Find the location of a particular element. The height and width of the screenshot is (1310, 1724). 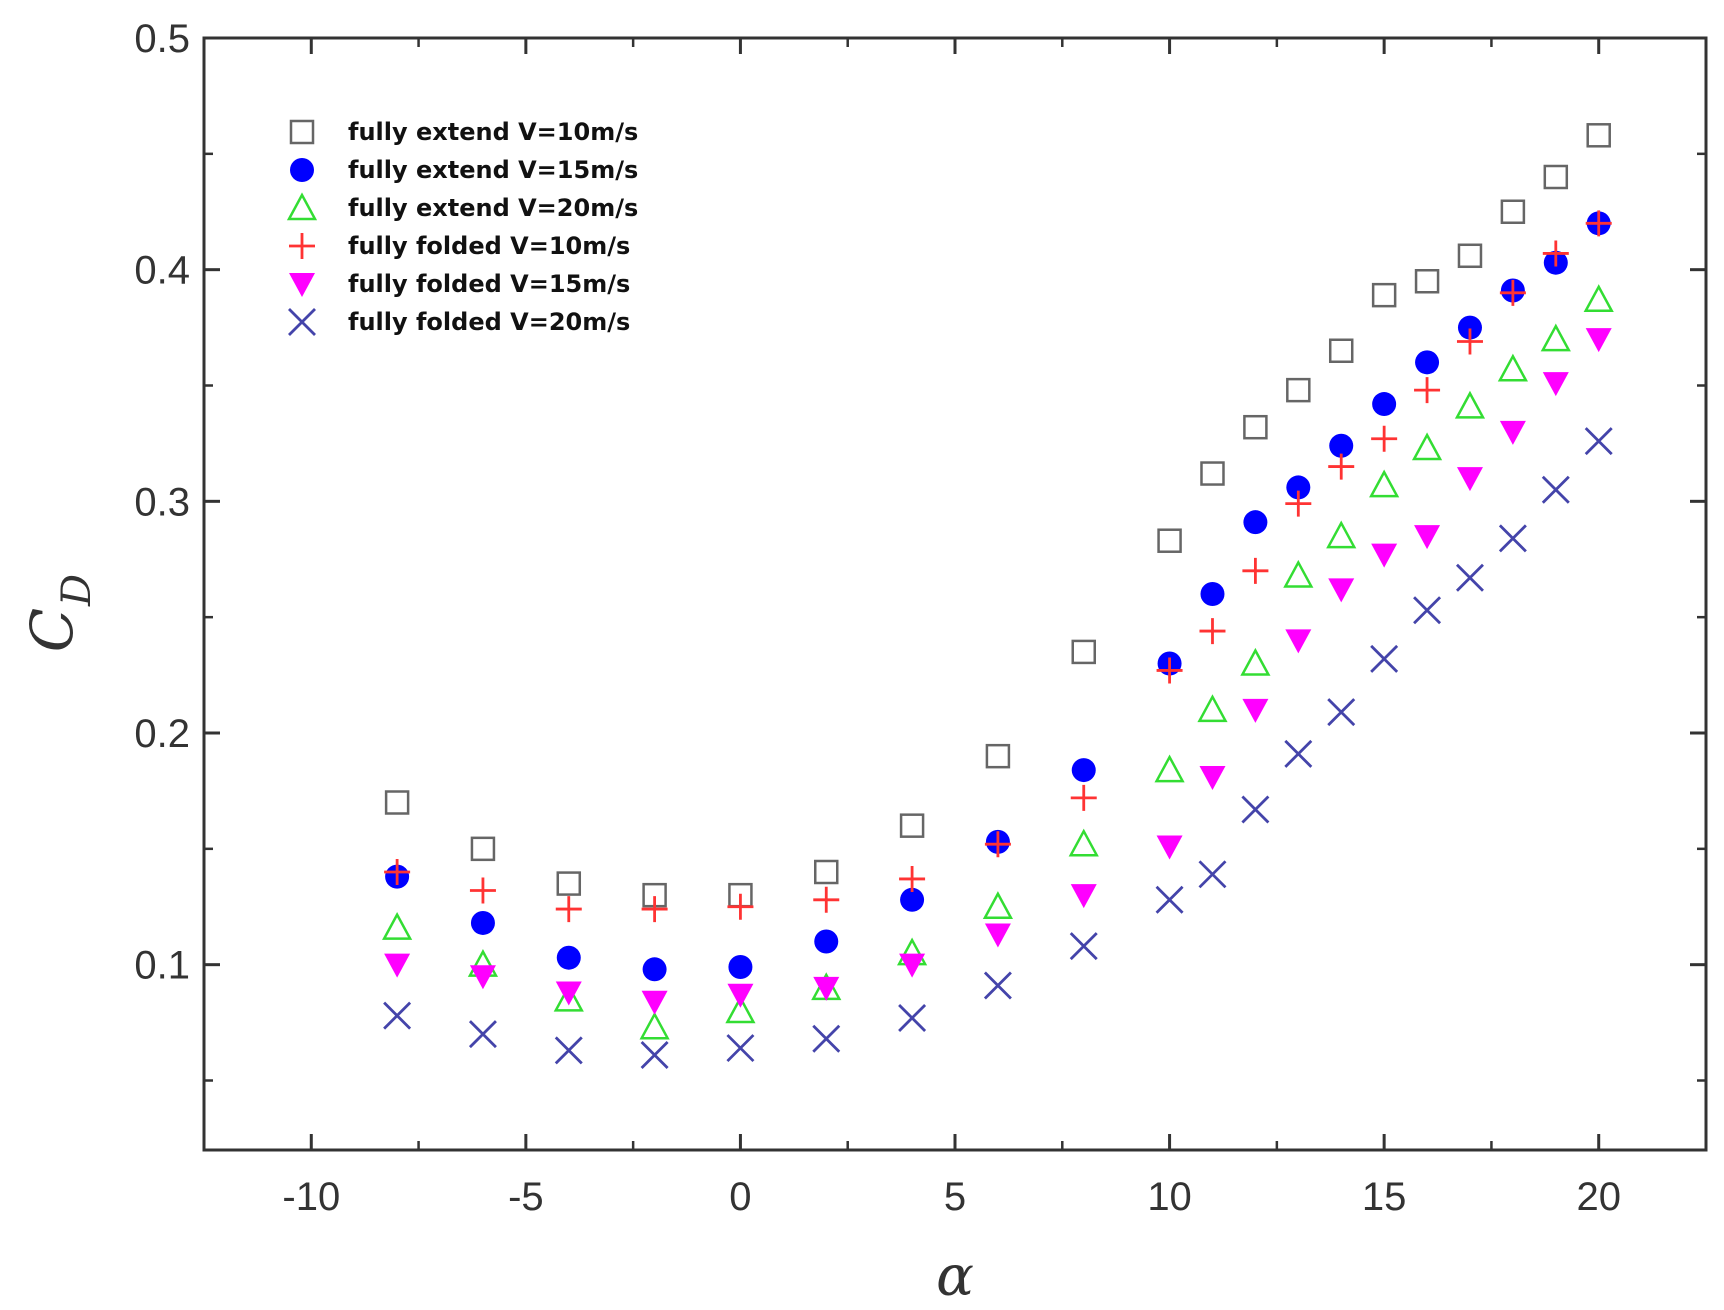

legend-item: fully folded V=15m/s is located at coordinates (459, 284).